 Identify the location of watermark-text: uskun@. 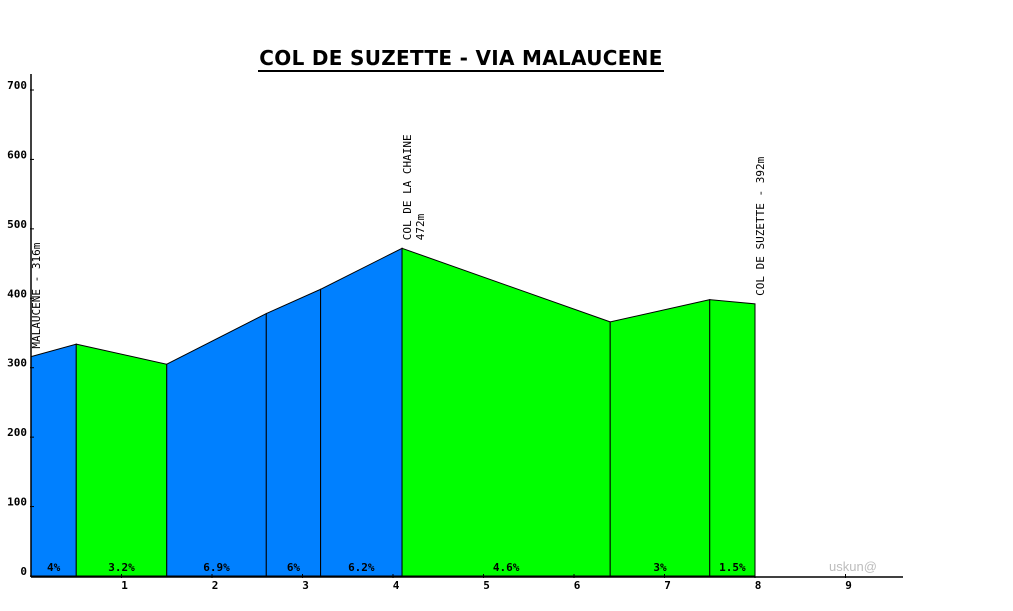
(853, 566).